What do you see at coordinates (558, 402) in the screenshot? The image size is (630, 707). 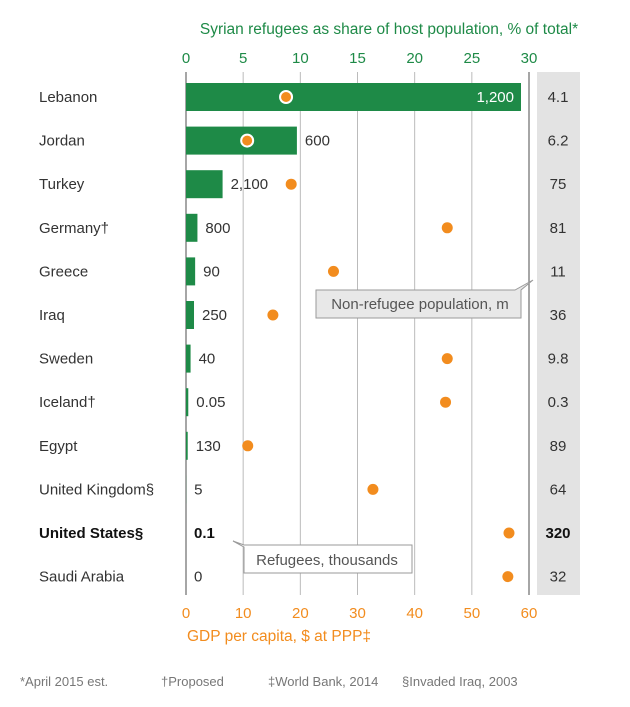 I see `population-label: 0.3` at bounding box center [558, 402].